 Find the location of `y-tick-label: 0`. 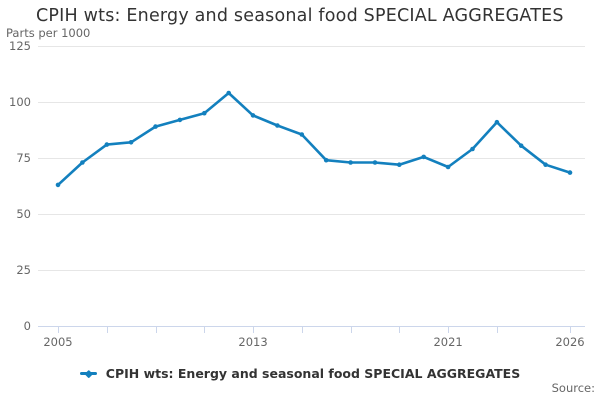

y-tick-label: 0 is located at coordinates (27, 326).